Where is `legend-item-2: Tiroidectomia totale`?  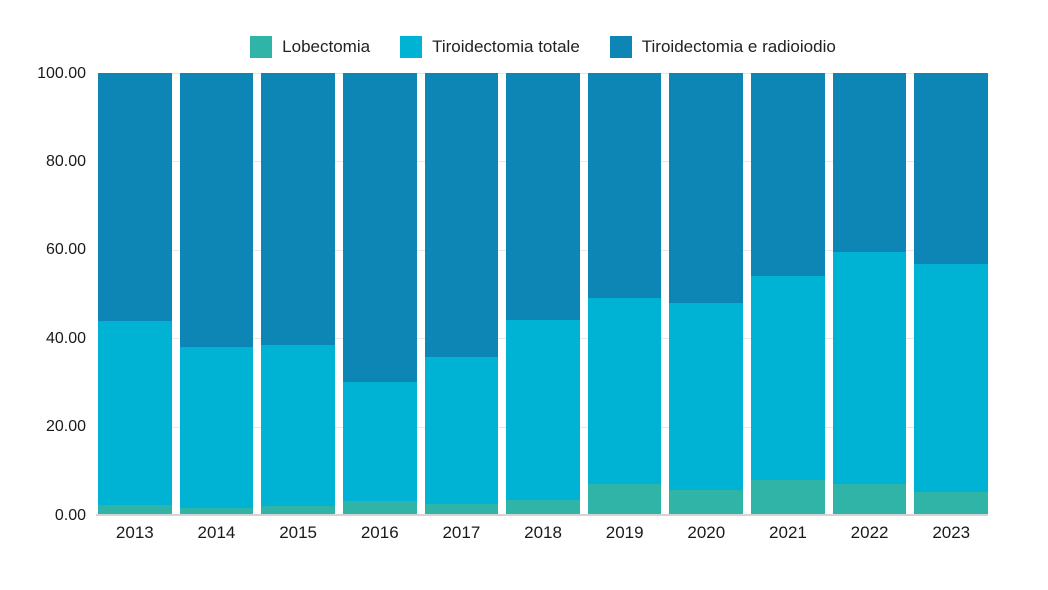 legend-item-2: Tiroidectomia totale is located at coordinates (490, 47).